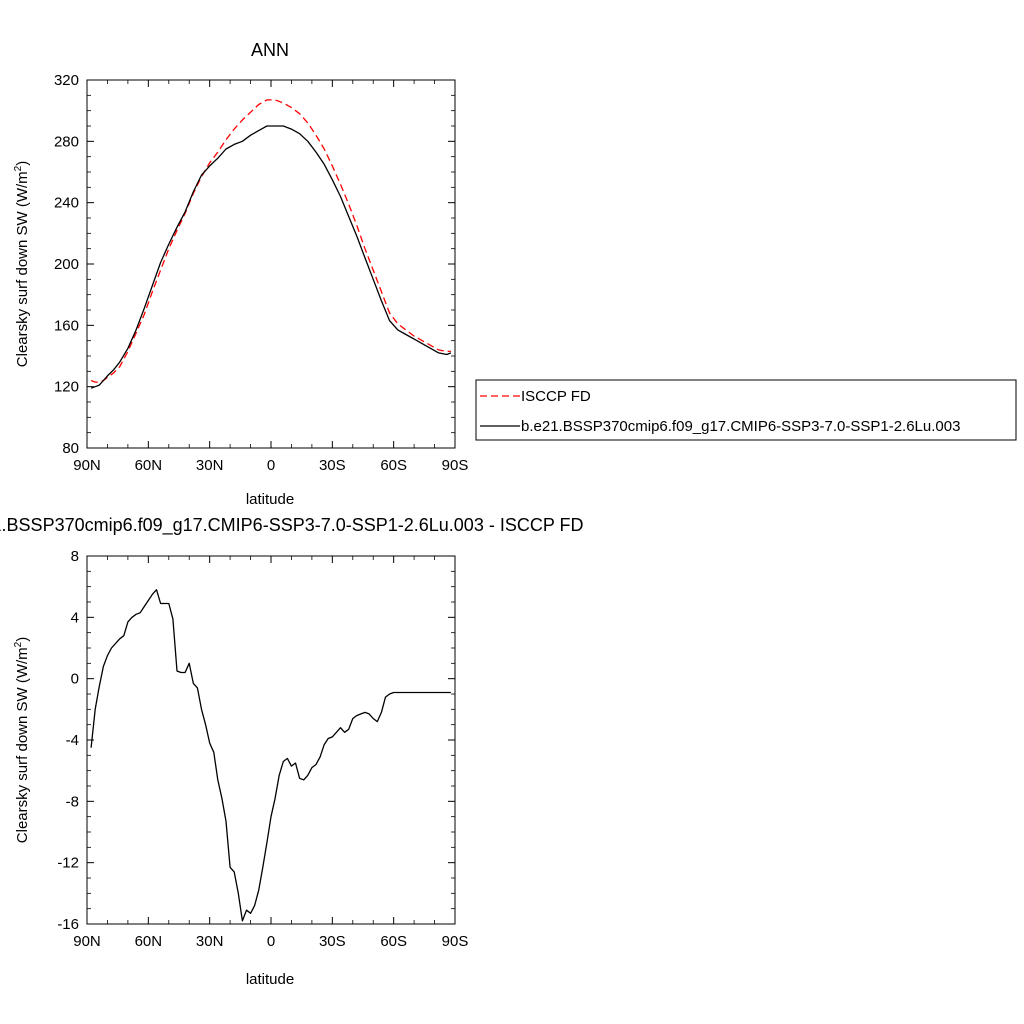  What do you see at coordinates (18, 644) in the screenshot?
I see `bottom-y-axis-label-sup: 2` at bounding box center [18, 644].